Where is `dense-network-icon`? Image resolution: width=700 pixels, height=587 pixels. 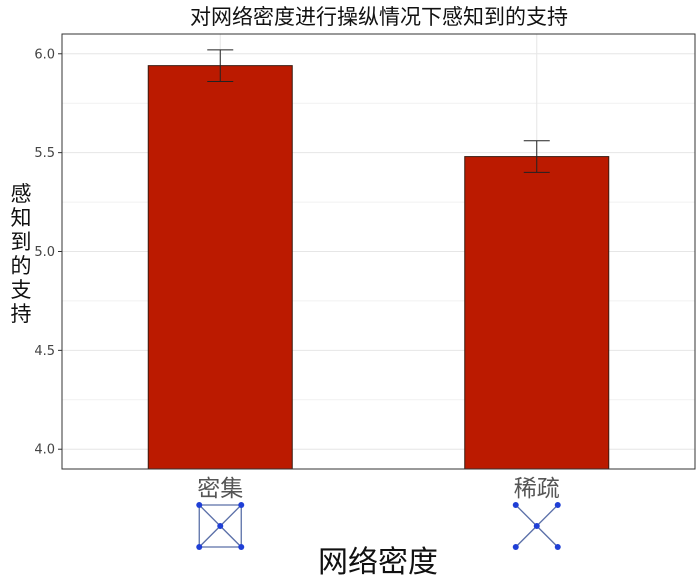 dense-network-icon is located at coordinates (220, 526).